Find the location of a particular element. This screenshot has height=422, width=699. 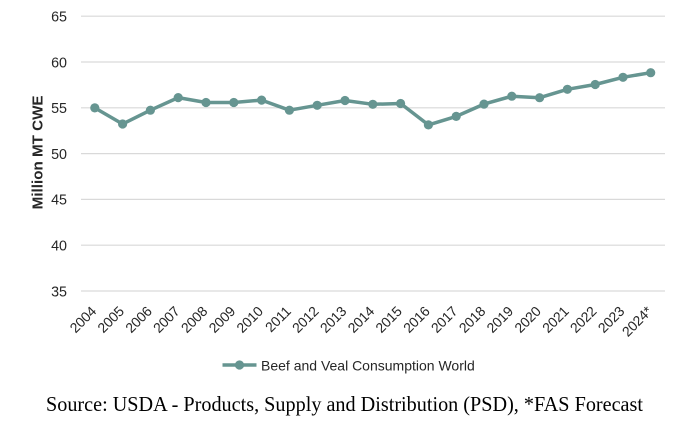

svg-text: Million MT CWE is located at coordinates (38, 152).